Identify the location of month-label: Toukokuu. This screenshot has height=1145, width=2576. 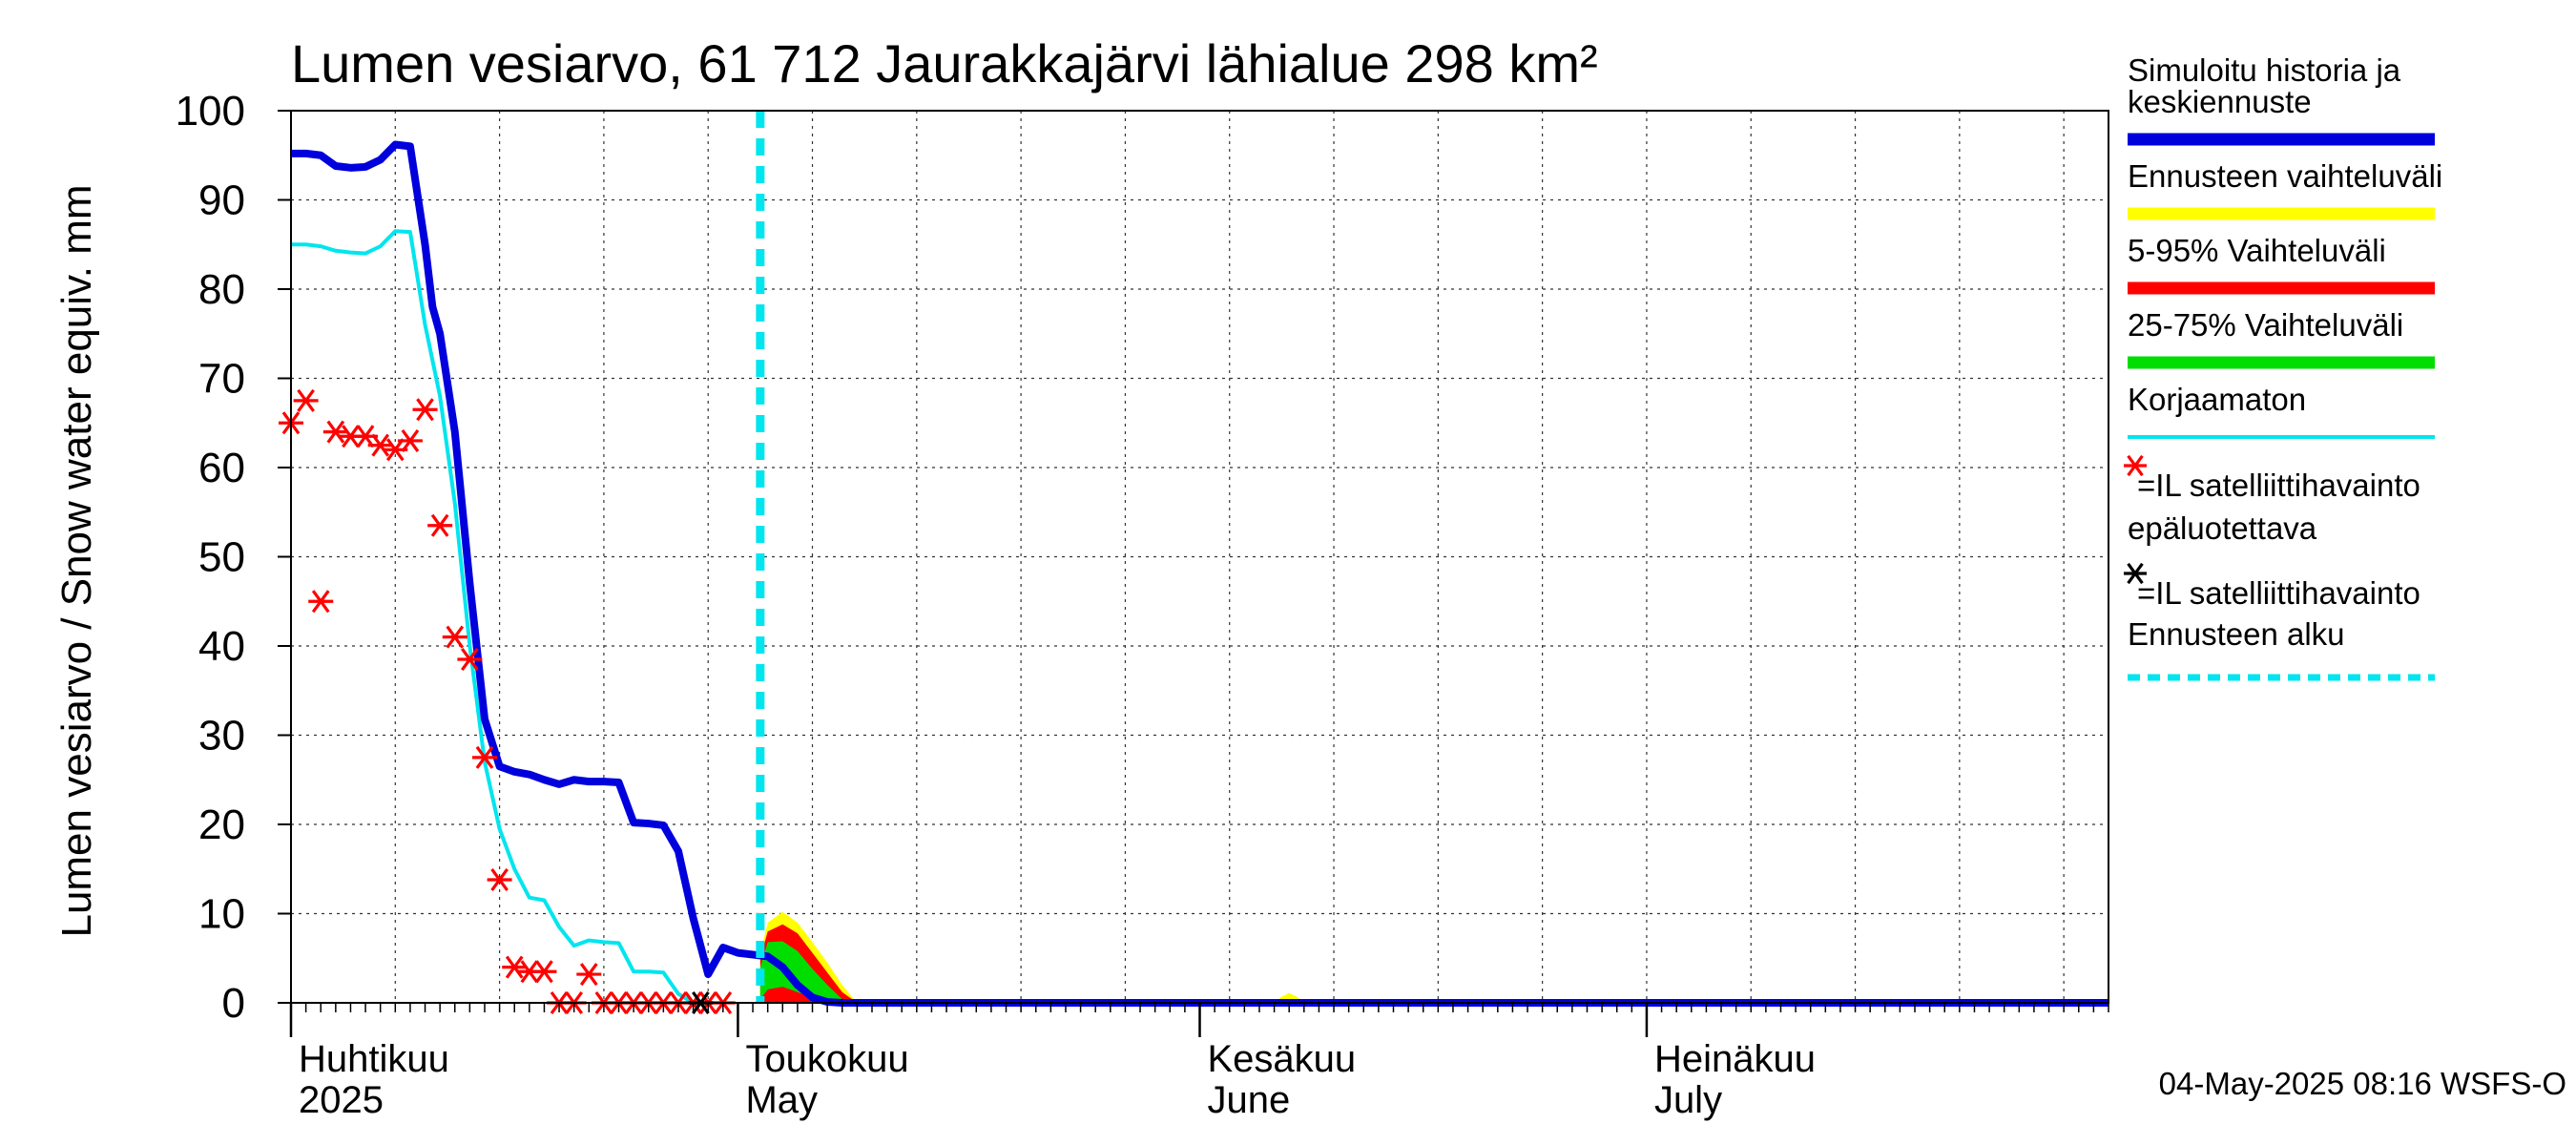
(826, 1059).